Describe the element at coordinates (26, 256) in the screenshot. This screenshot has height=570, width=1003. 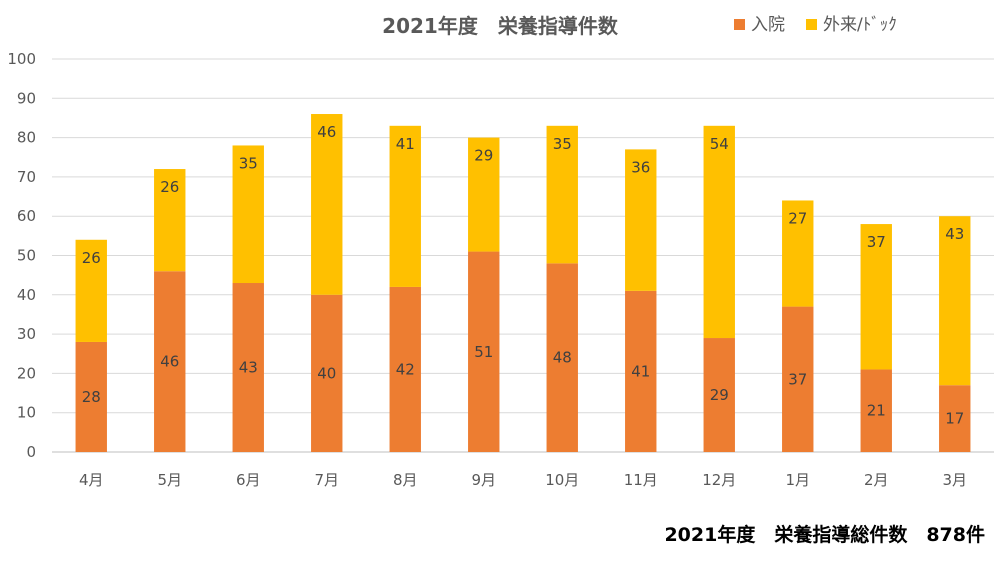
I see `y-tick-label: 50` at that location.